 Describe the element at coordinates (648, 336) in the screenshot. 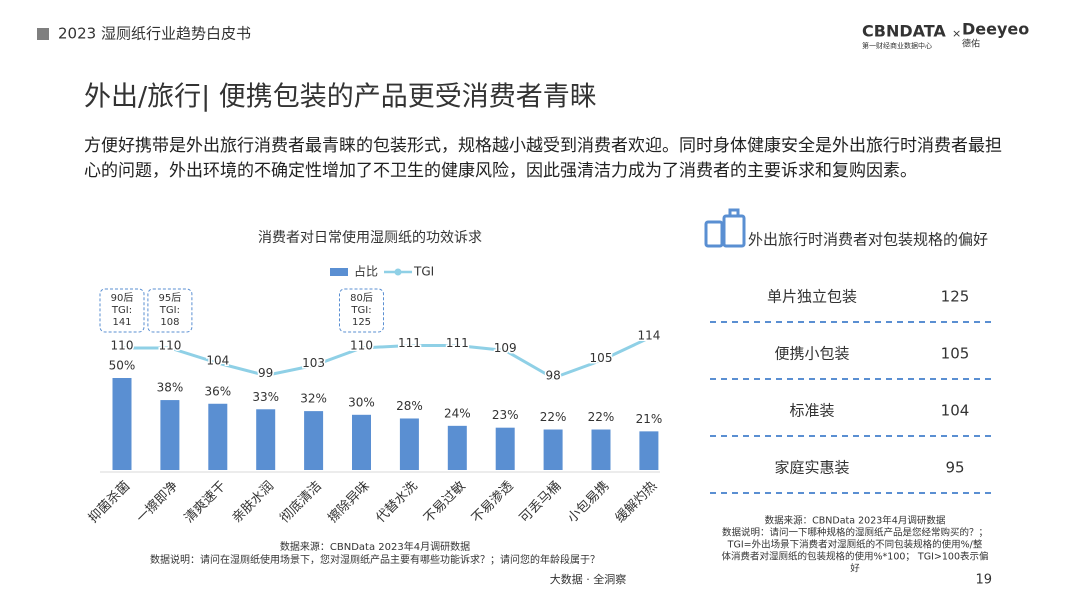

I see `line-value-label: 114` at that location.